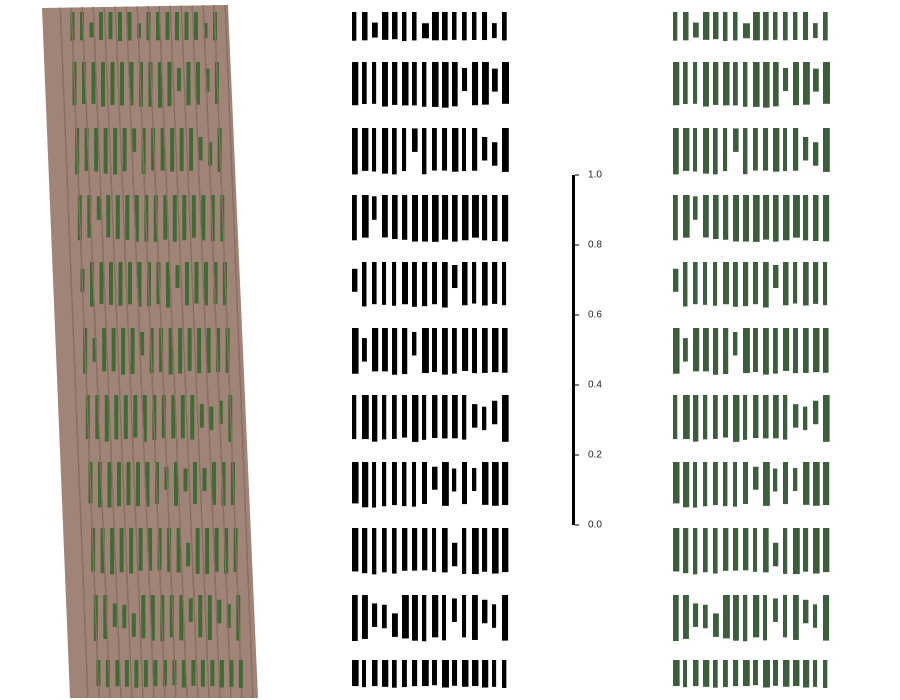 This screenshot has height=700, width=900. I want to click on tick-label: 0.8, so click(595, 245).